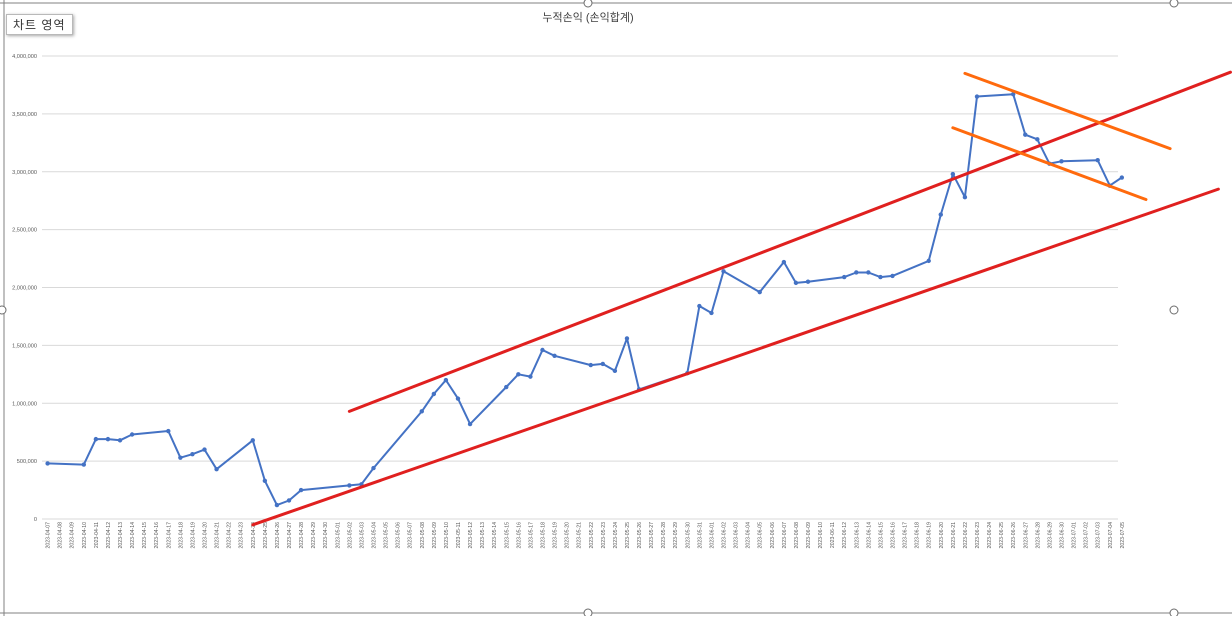 The height and width of the screenshot is (621, 1232). I want to click on x-tick-label: 2023-06-02, so click(725, 535).